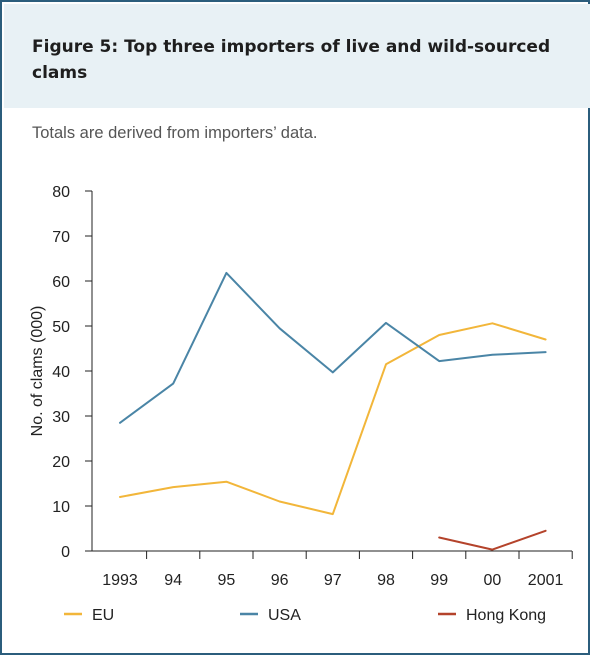 The width and height of the screenshot is (590, 655). What do you see at coordinates (506, 615) in the screenshot?
I see `legend-label-hong-kong: Hong Kong` at bounding box center [506, 615].